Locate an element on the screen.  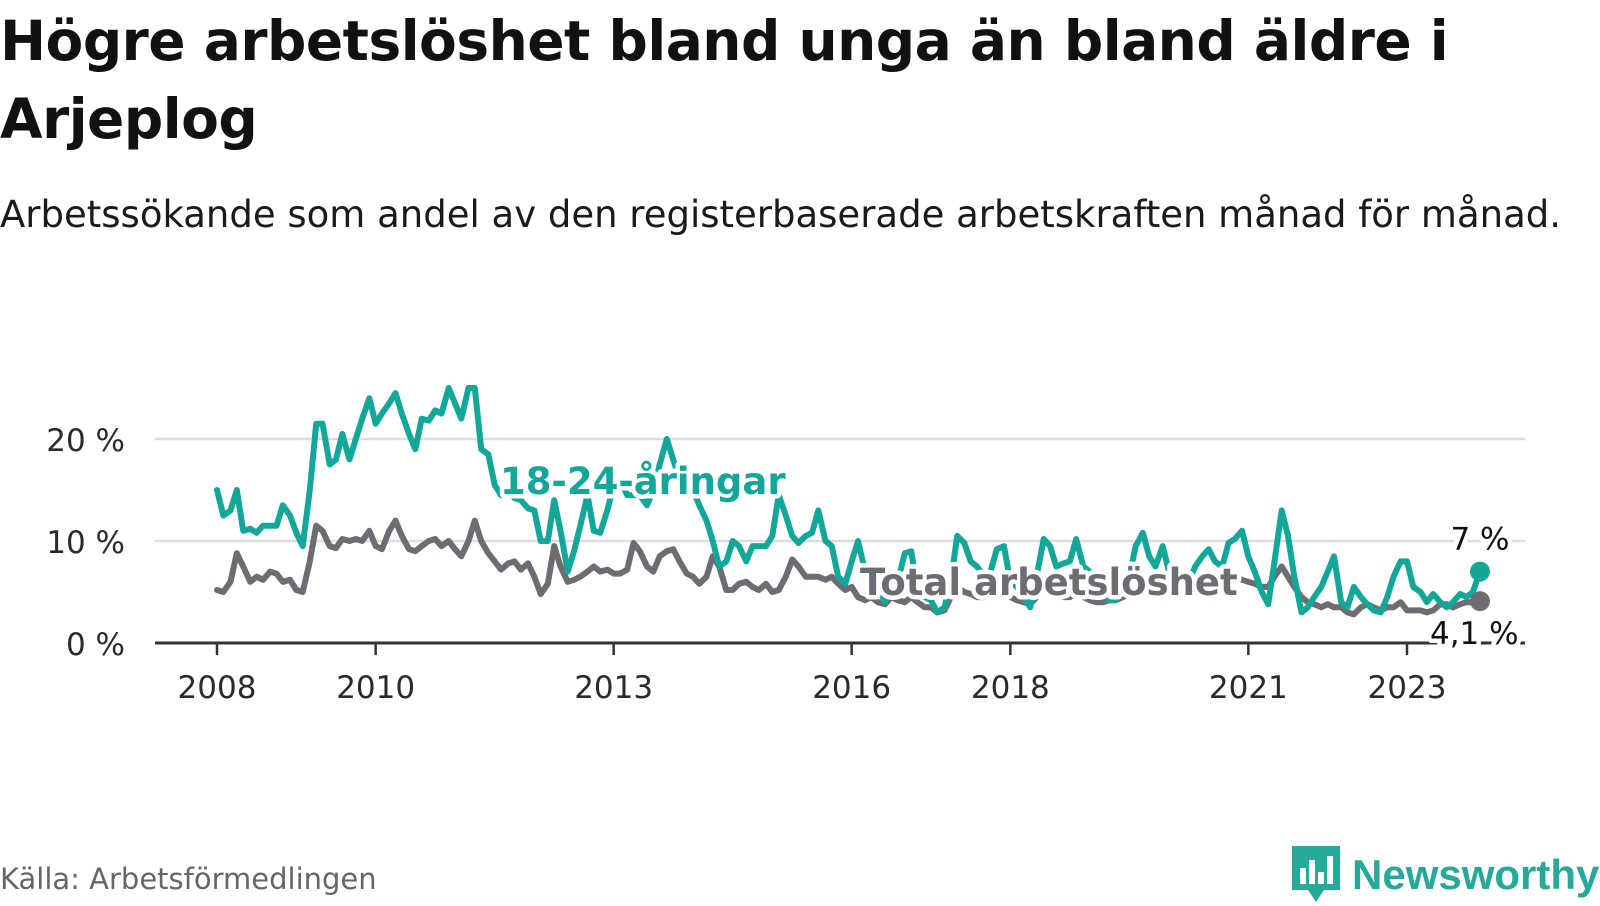
x-tick-label: 2008 is located at coordinates (217, 688).